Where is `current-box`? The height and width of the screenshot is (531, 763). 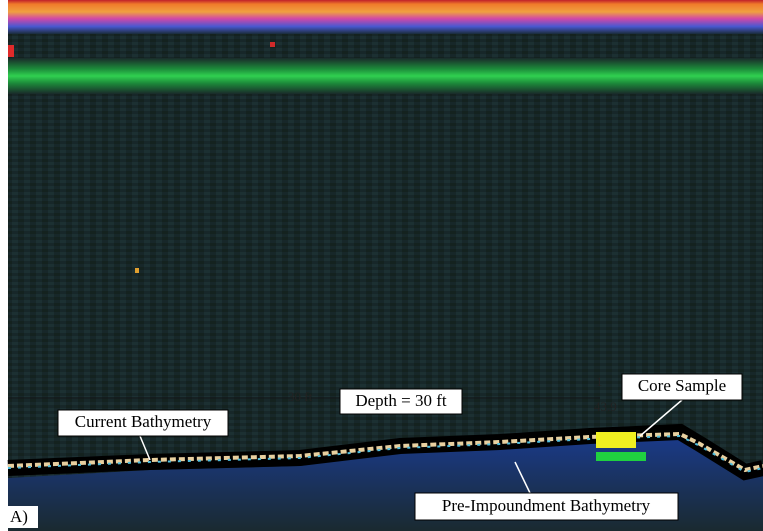
current-box is located at coordinates (143, 423).